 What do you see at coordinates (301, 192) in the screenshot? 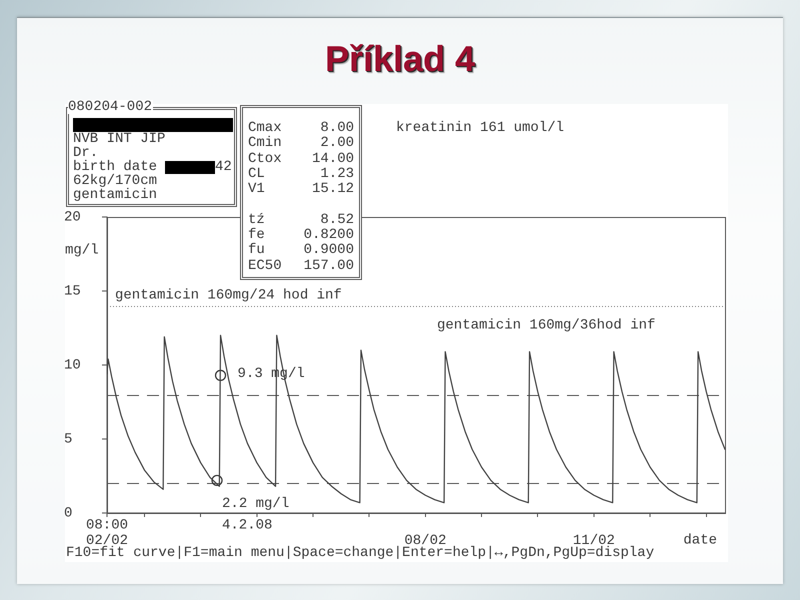
I see `parameter-card: Cmax 8.00 Cmin 2.00 Ctox 14.00 CL 1.23 V1 15.12 tź 8.52 fe 0.8200 fu 0.9000 EC50 157.00` at bounding box center [301, 192].